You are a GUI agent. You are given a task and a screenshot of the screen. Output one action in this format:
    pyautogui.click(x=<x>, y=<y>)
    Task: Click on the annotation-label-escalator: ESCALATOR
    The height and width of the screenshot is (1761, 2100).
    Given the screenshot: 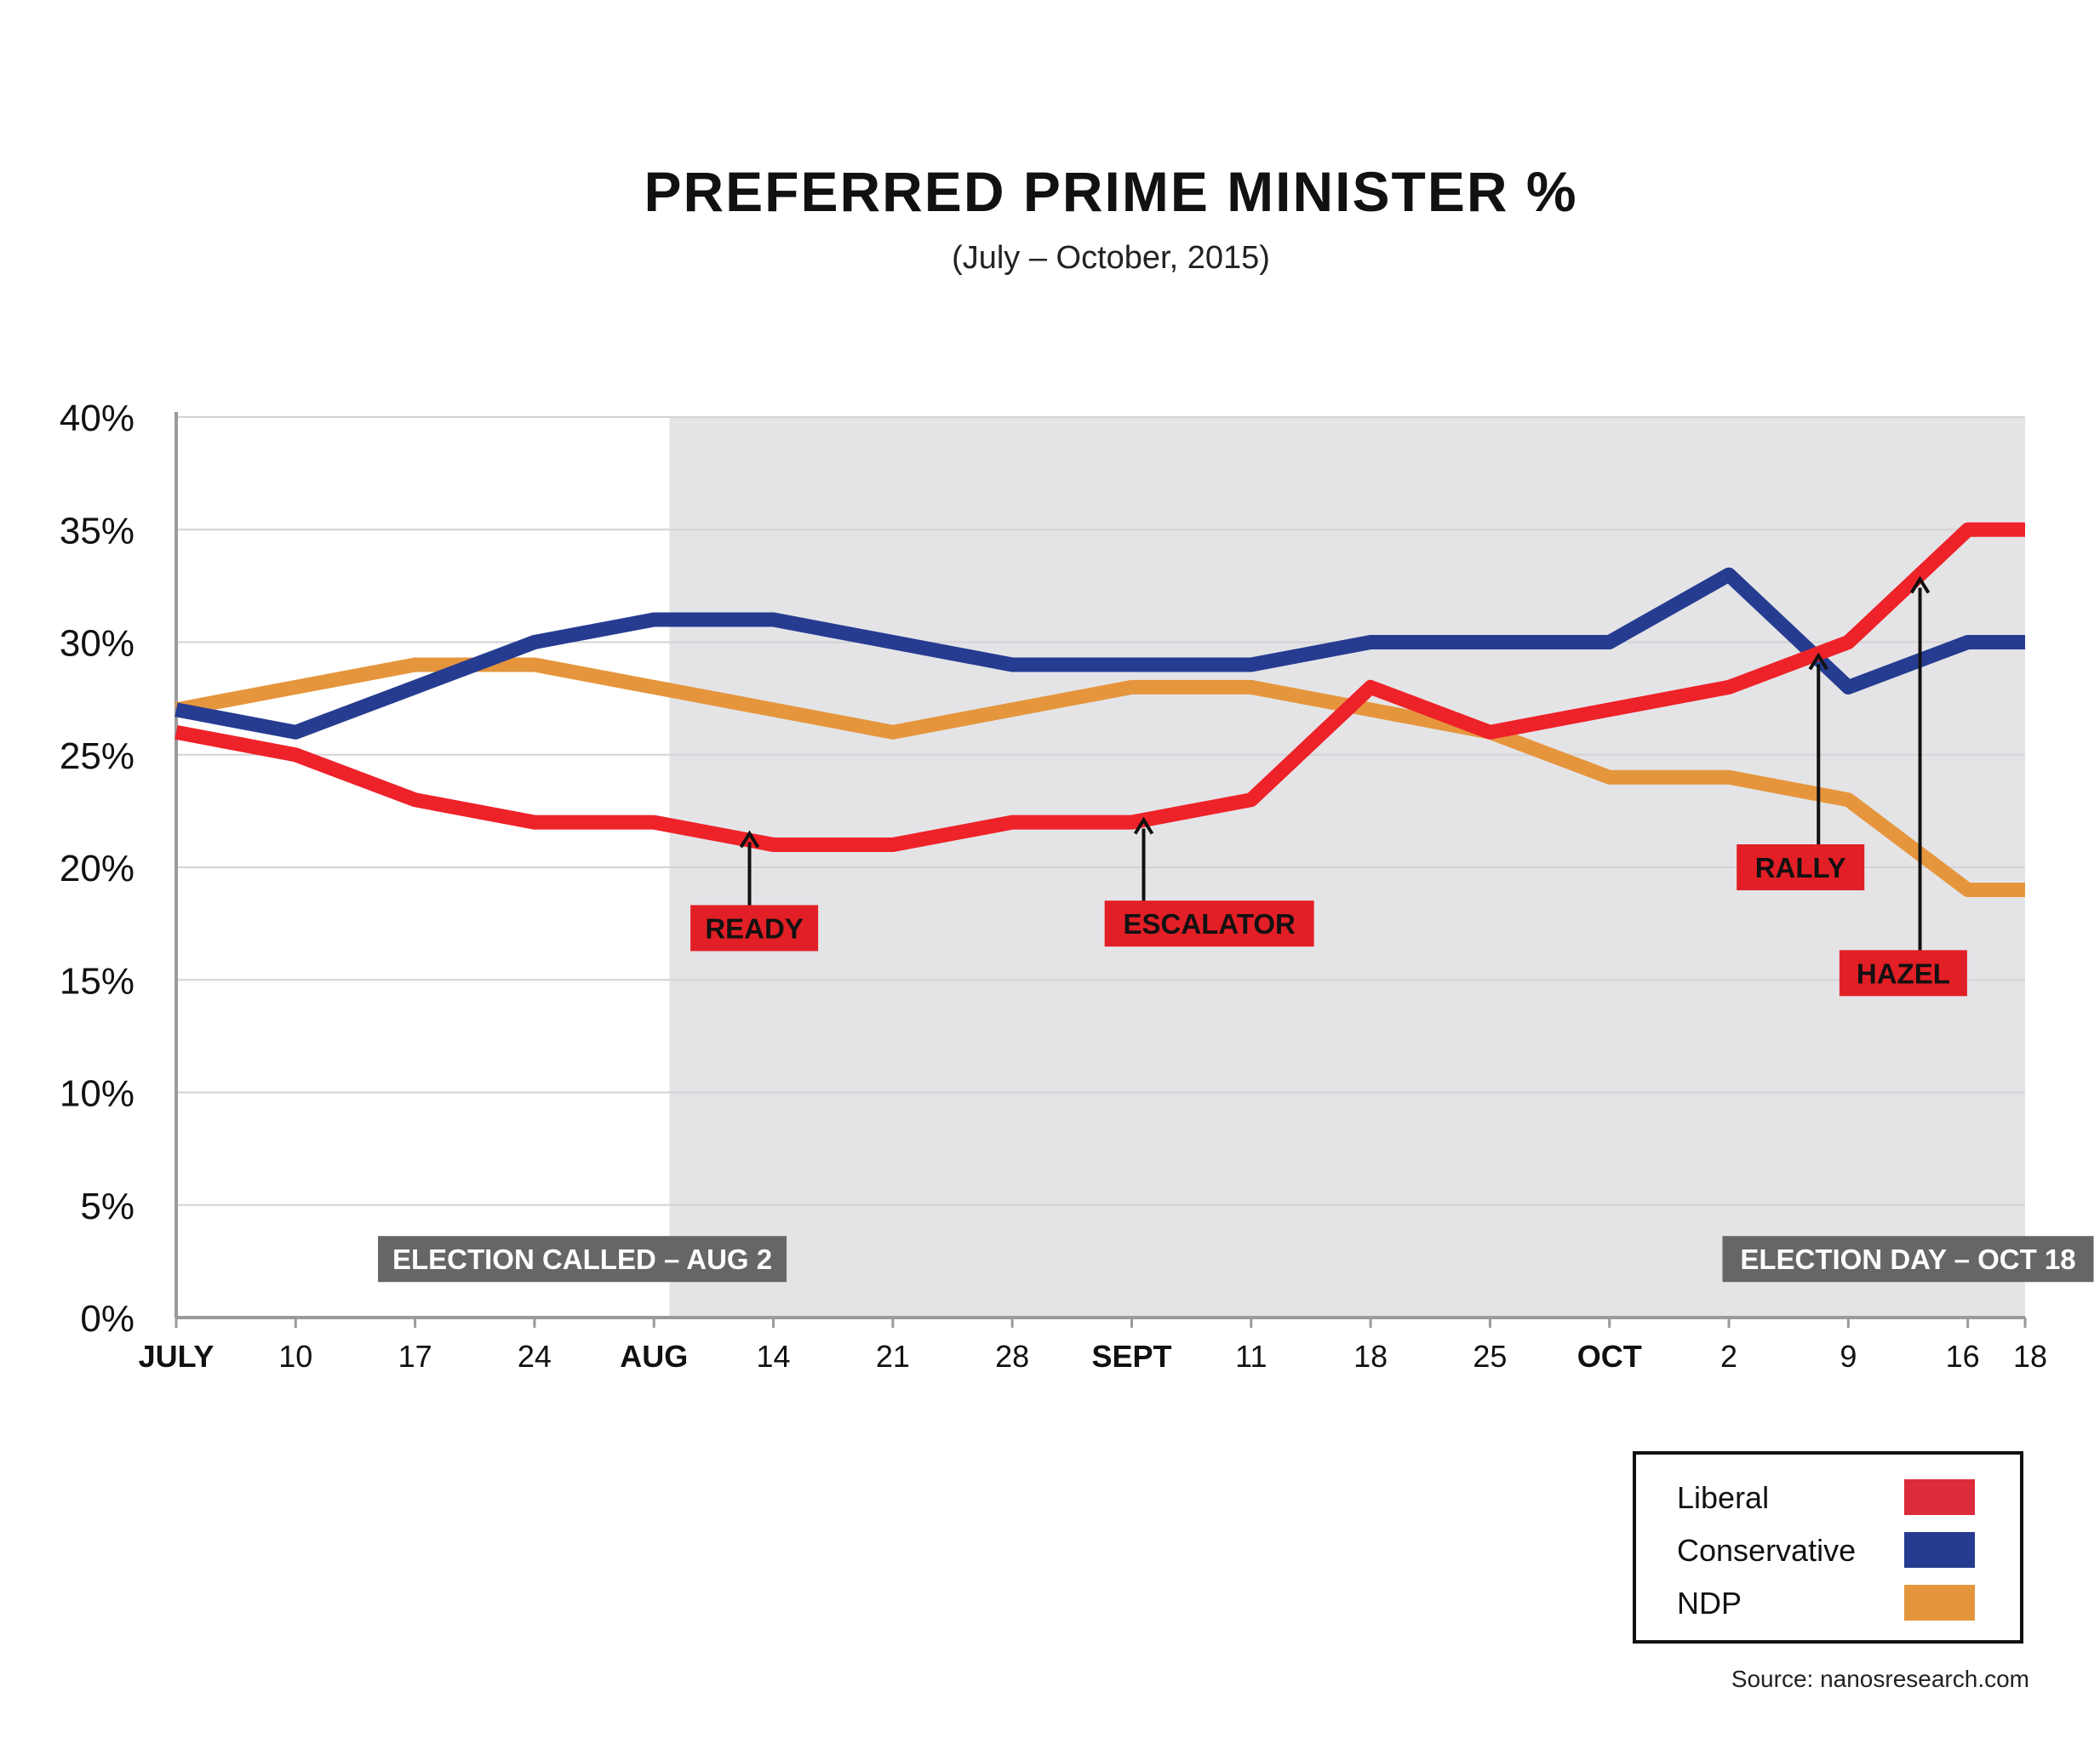 What is the action you would take?
    pyautogui.click(x=1210, y=924)
    